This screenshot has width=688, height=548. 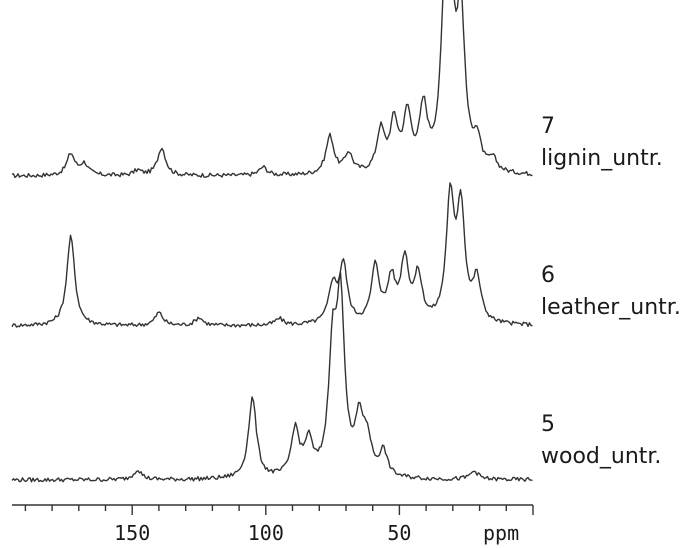 I want to click on spectrum-number-label: 7, so click(x=548, y=126).